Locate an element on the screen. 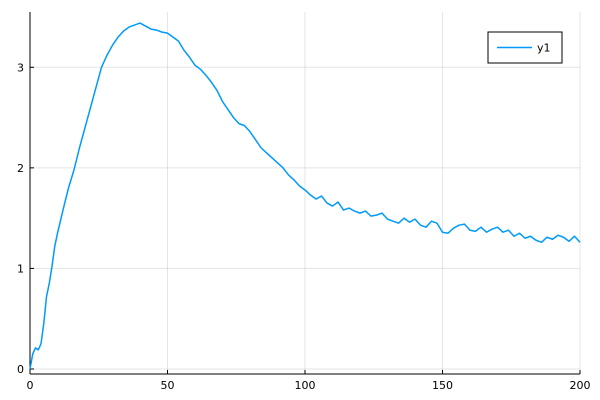  x-tick-label: 100 is located at coordinates (305, 385).